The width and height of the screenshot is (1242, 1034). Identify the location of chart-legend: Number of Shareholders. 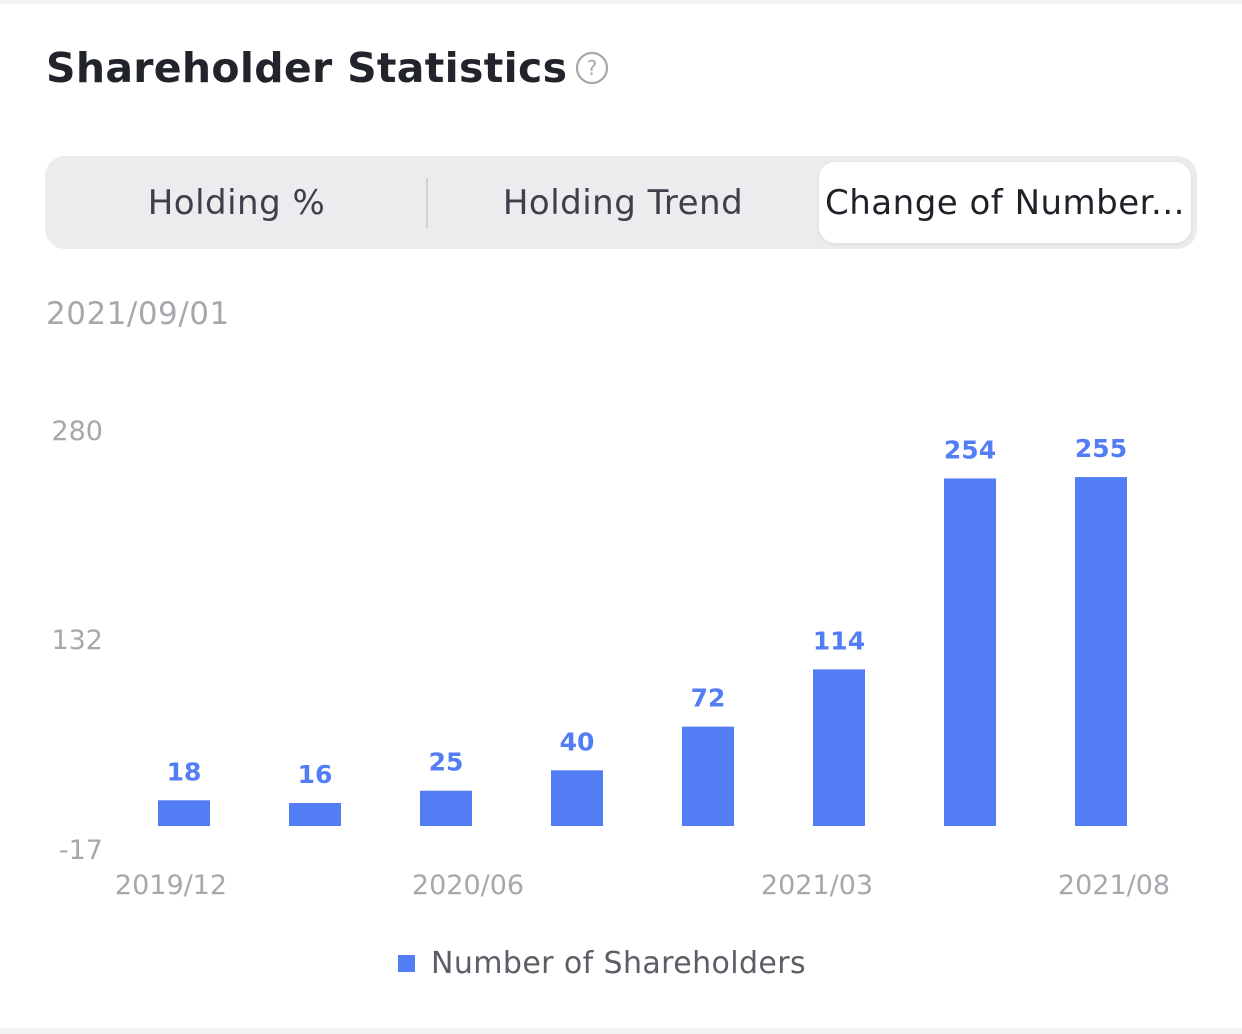
(602, 963).